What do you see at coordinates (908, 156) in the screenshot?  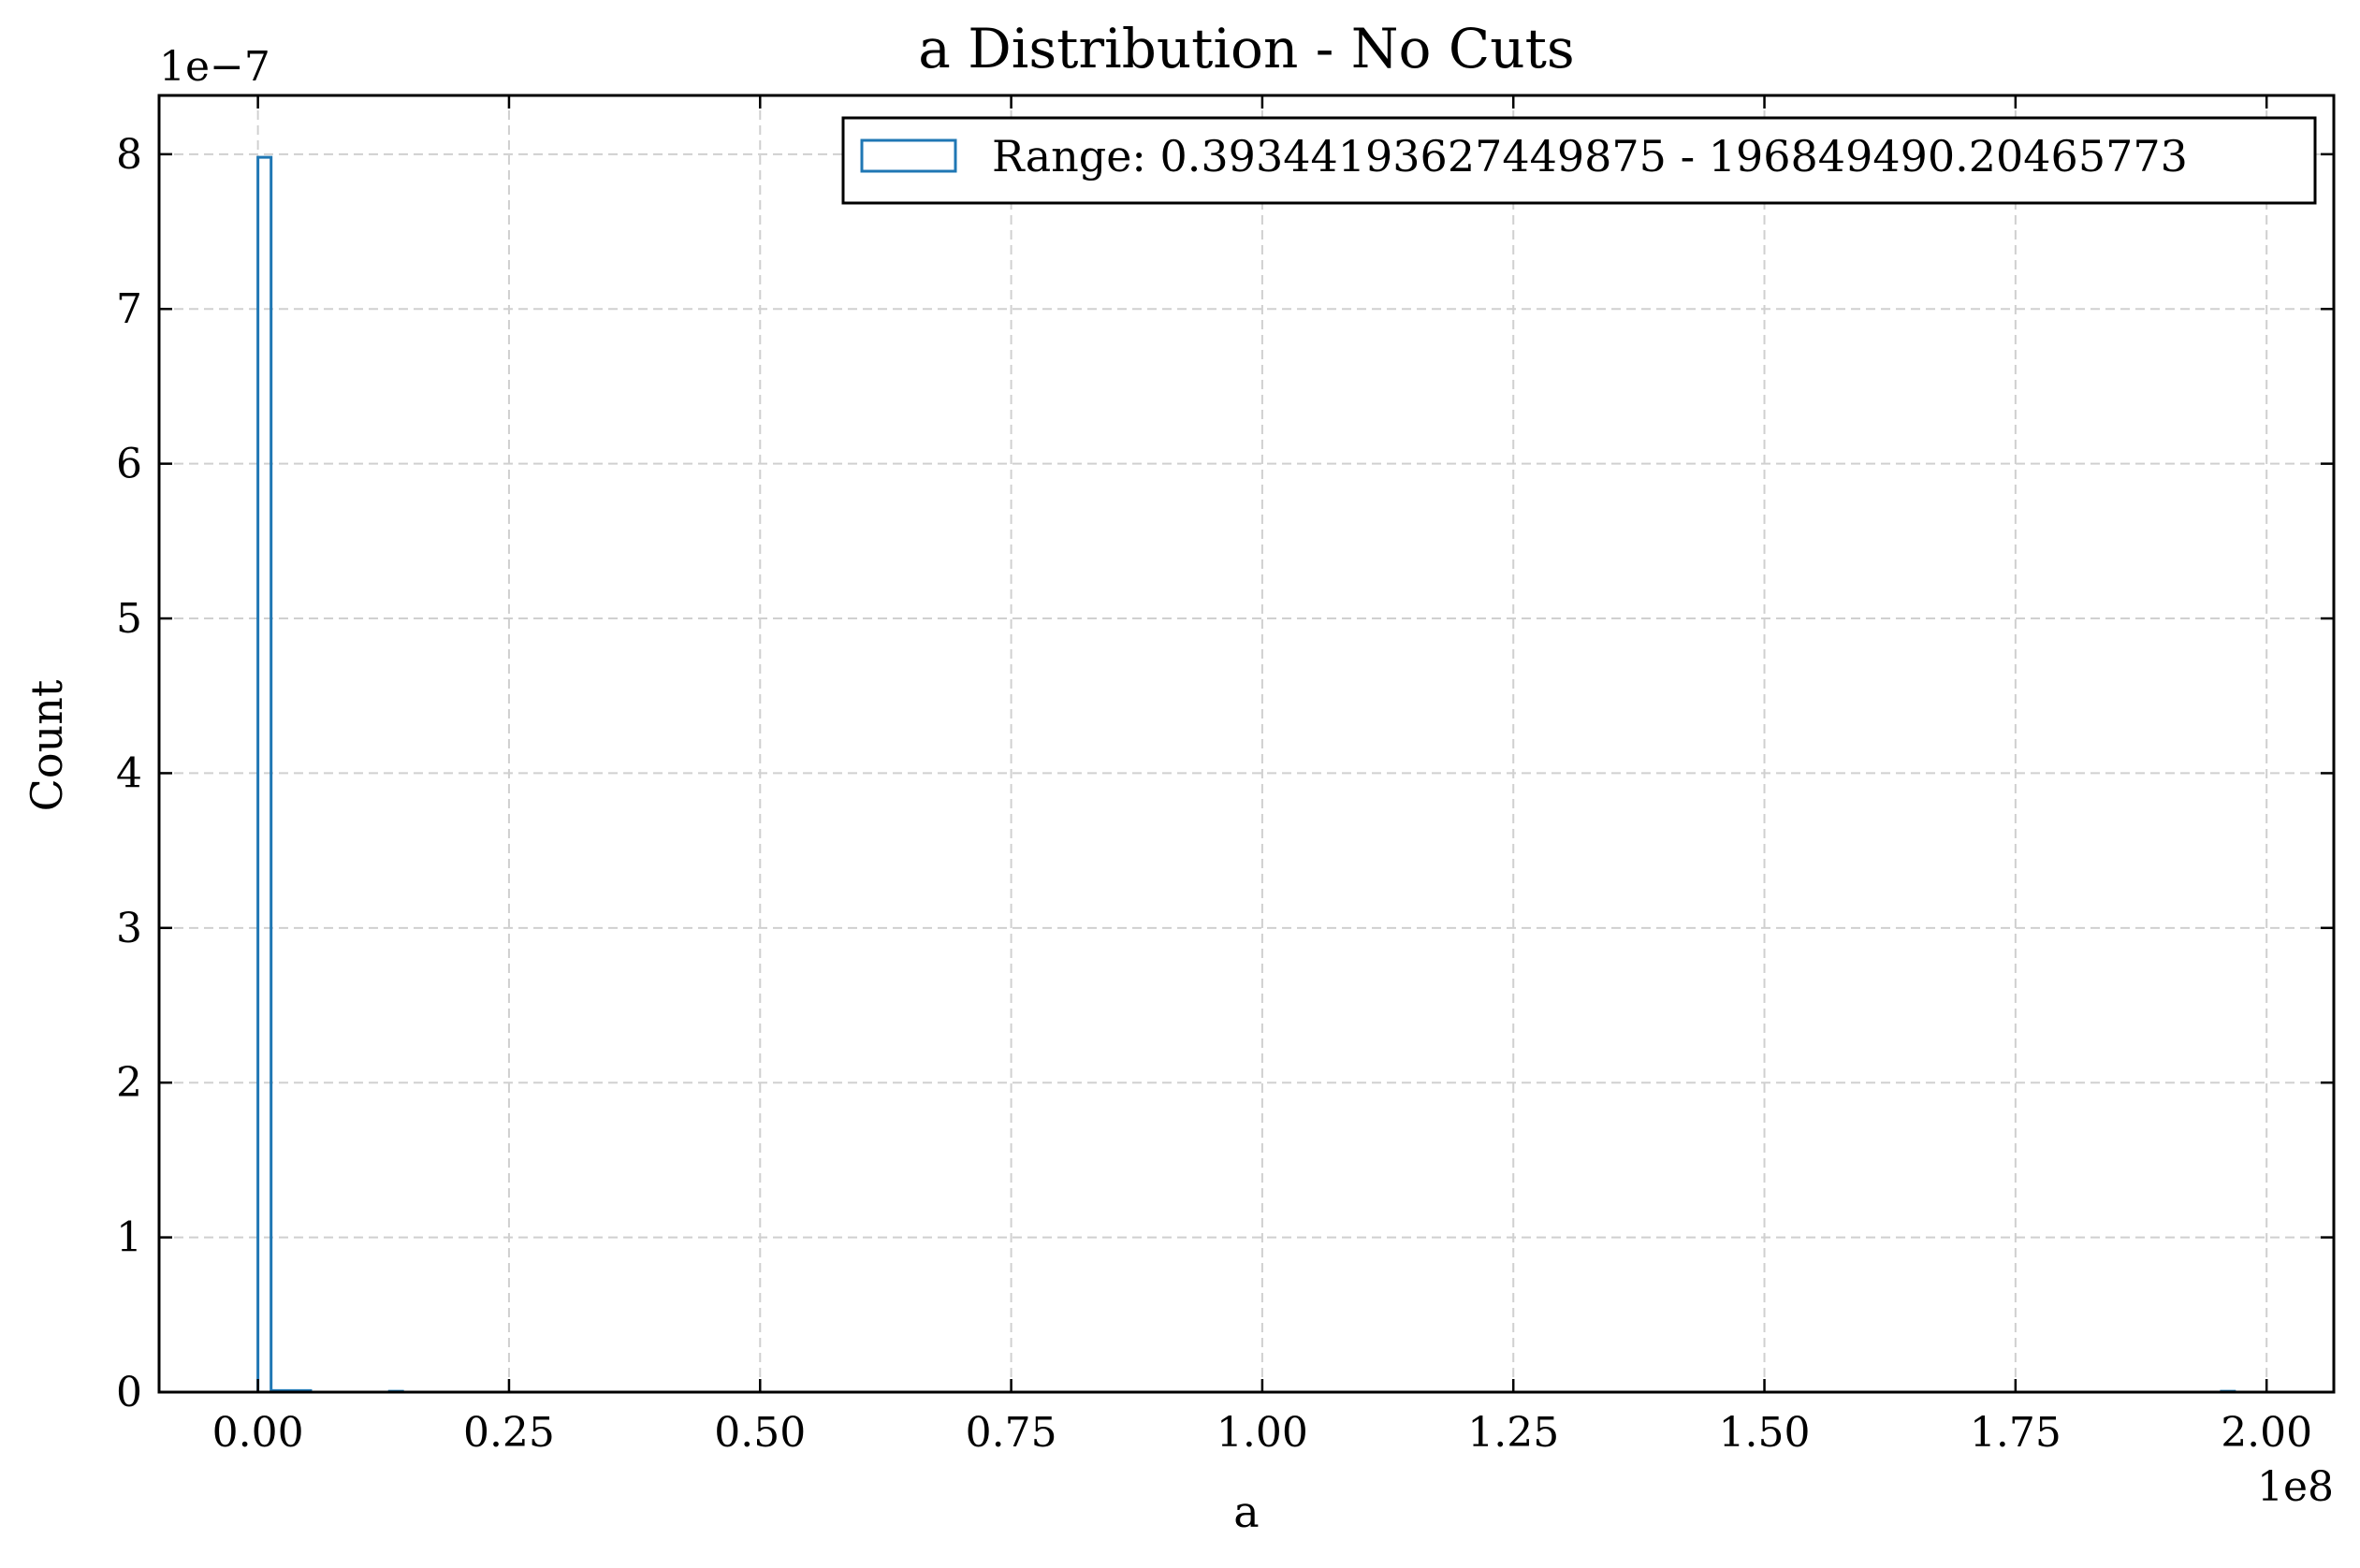 I see `legend-swatch` at bounding box center [908, 156].